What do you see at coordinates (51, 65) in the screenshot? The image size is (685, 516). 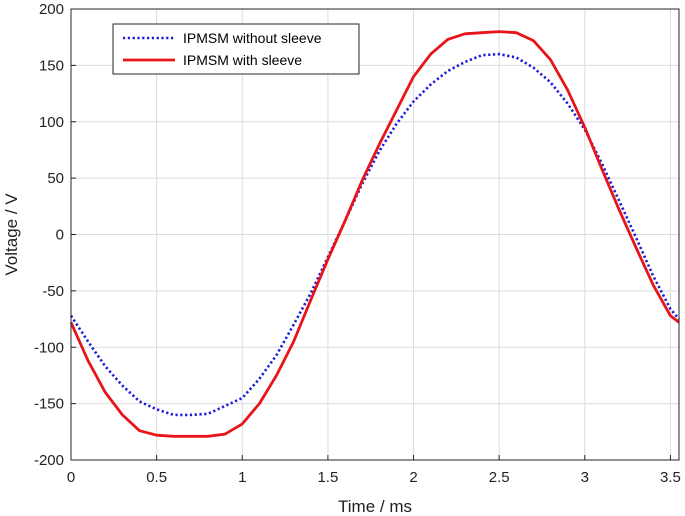 I see `y-tick-label: 150` at bounding box center [51, 65].